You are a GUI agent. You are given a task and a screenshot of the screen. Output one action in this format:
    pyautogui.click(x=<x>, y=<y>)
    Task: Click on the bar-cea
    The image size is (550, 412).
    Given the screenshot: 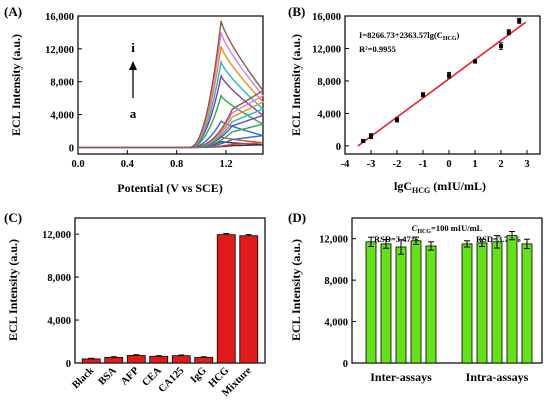 What is the action you would take?
    pyautogui.click(x=159, y=359)
    